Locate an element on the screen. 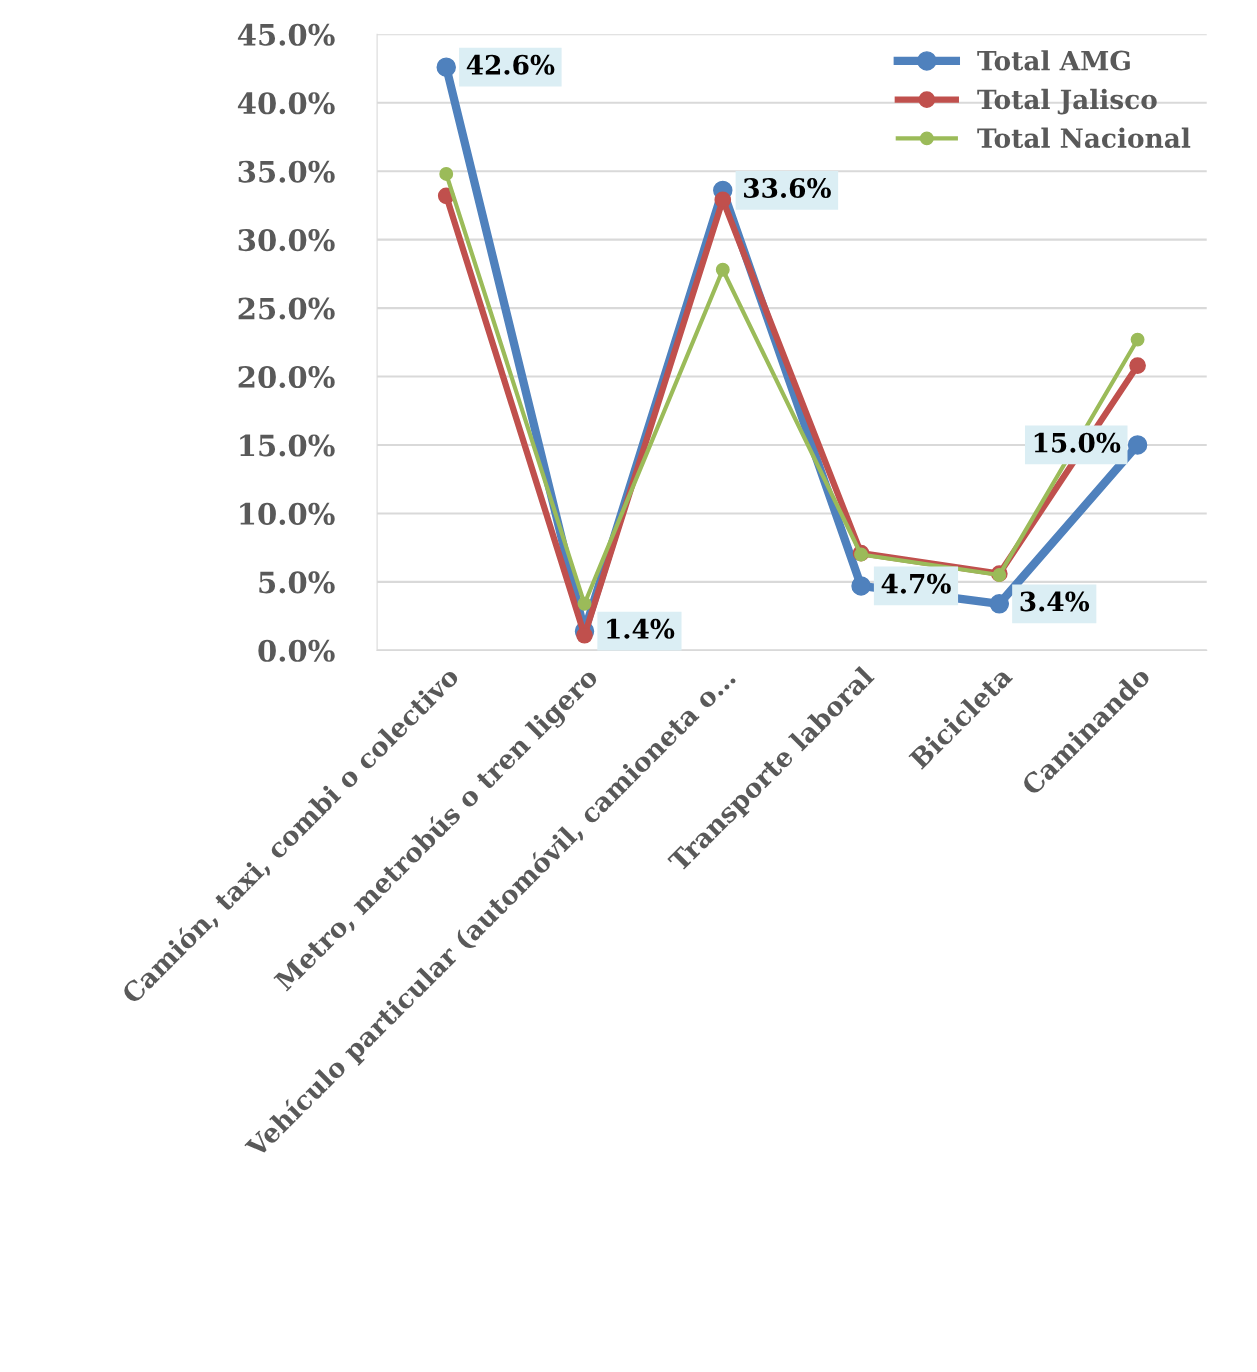 The image size is (1257, 1372). y-tick-label: 5.0% is located at coordinates (297, 582).